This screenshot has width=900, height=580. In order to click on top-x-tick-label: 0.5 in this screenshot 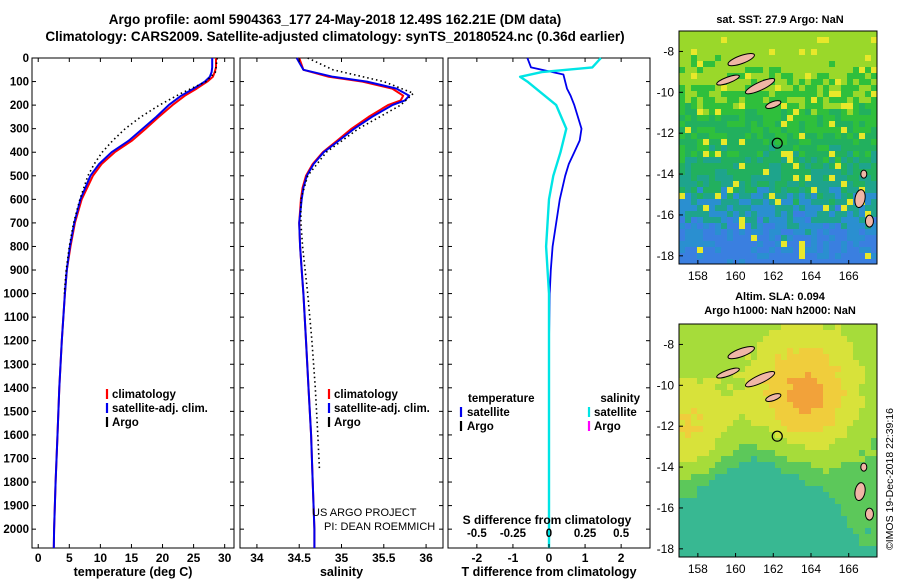, I will do `click(621, 534)`.